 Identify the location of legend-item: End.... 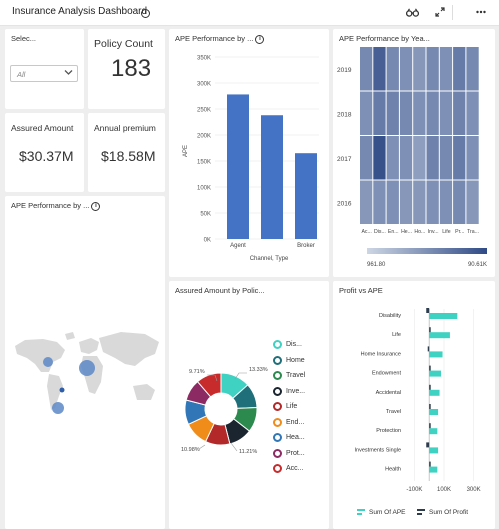
(288, 422).